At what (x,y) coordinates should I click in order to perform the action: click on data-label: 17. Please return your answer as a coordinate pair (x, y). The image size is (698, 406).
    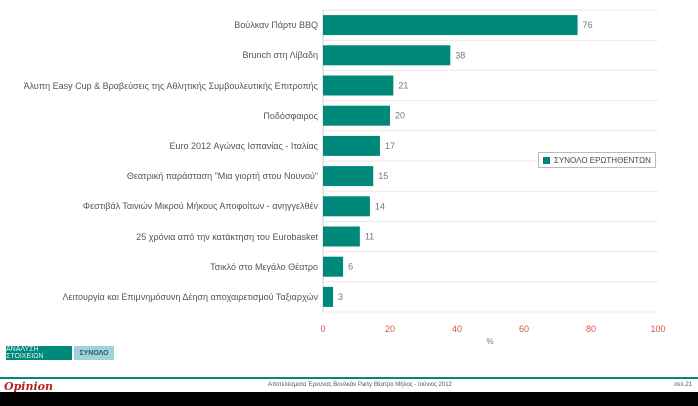
    Looking at the image, I should click on (390, 146).